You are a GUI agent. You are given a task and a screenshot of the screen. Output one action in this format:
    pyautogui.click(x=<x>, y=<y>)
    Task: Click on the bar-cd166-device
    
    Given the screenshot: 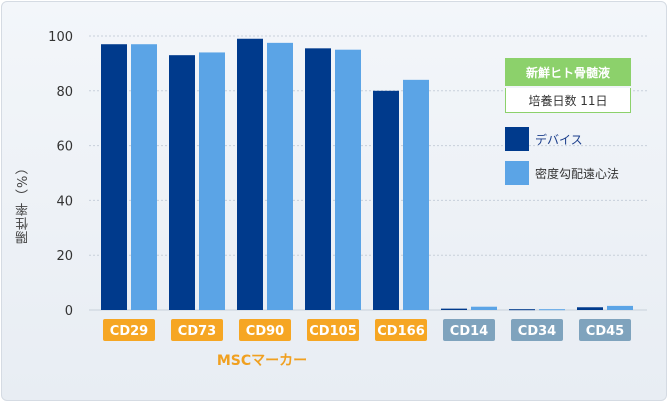 What is the action you would take?
    pyautogui.click(x=386, y=200)
    